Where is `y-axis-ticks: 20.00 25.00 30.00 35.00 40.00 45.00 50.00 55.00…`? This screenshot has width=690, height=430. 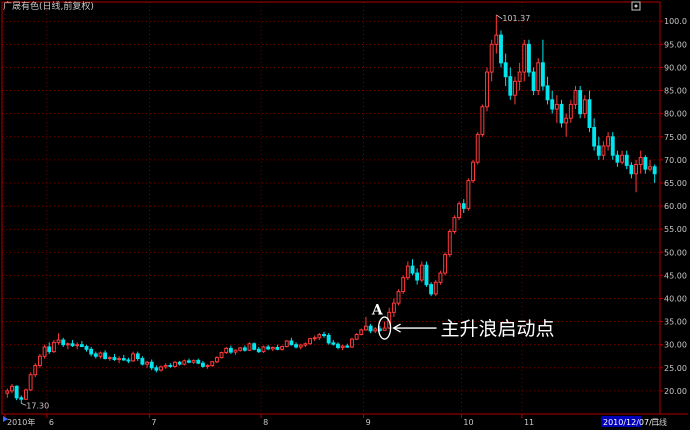
y-axis-ticks: 20.00 25.00 30.00 35.00 40.00 45.00 50.00 55.00… is located at coordinates (673, 206).